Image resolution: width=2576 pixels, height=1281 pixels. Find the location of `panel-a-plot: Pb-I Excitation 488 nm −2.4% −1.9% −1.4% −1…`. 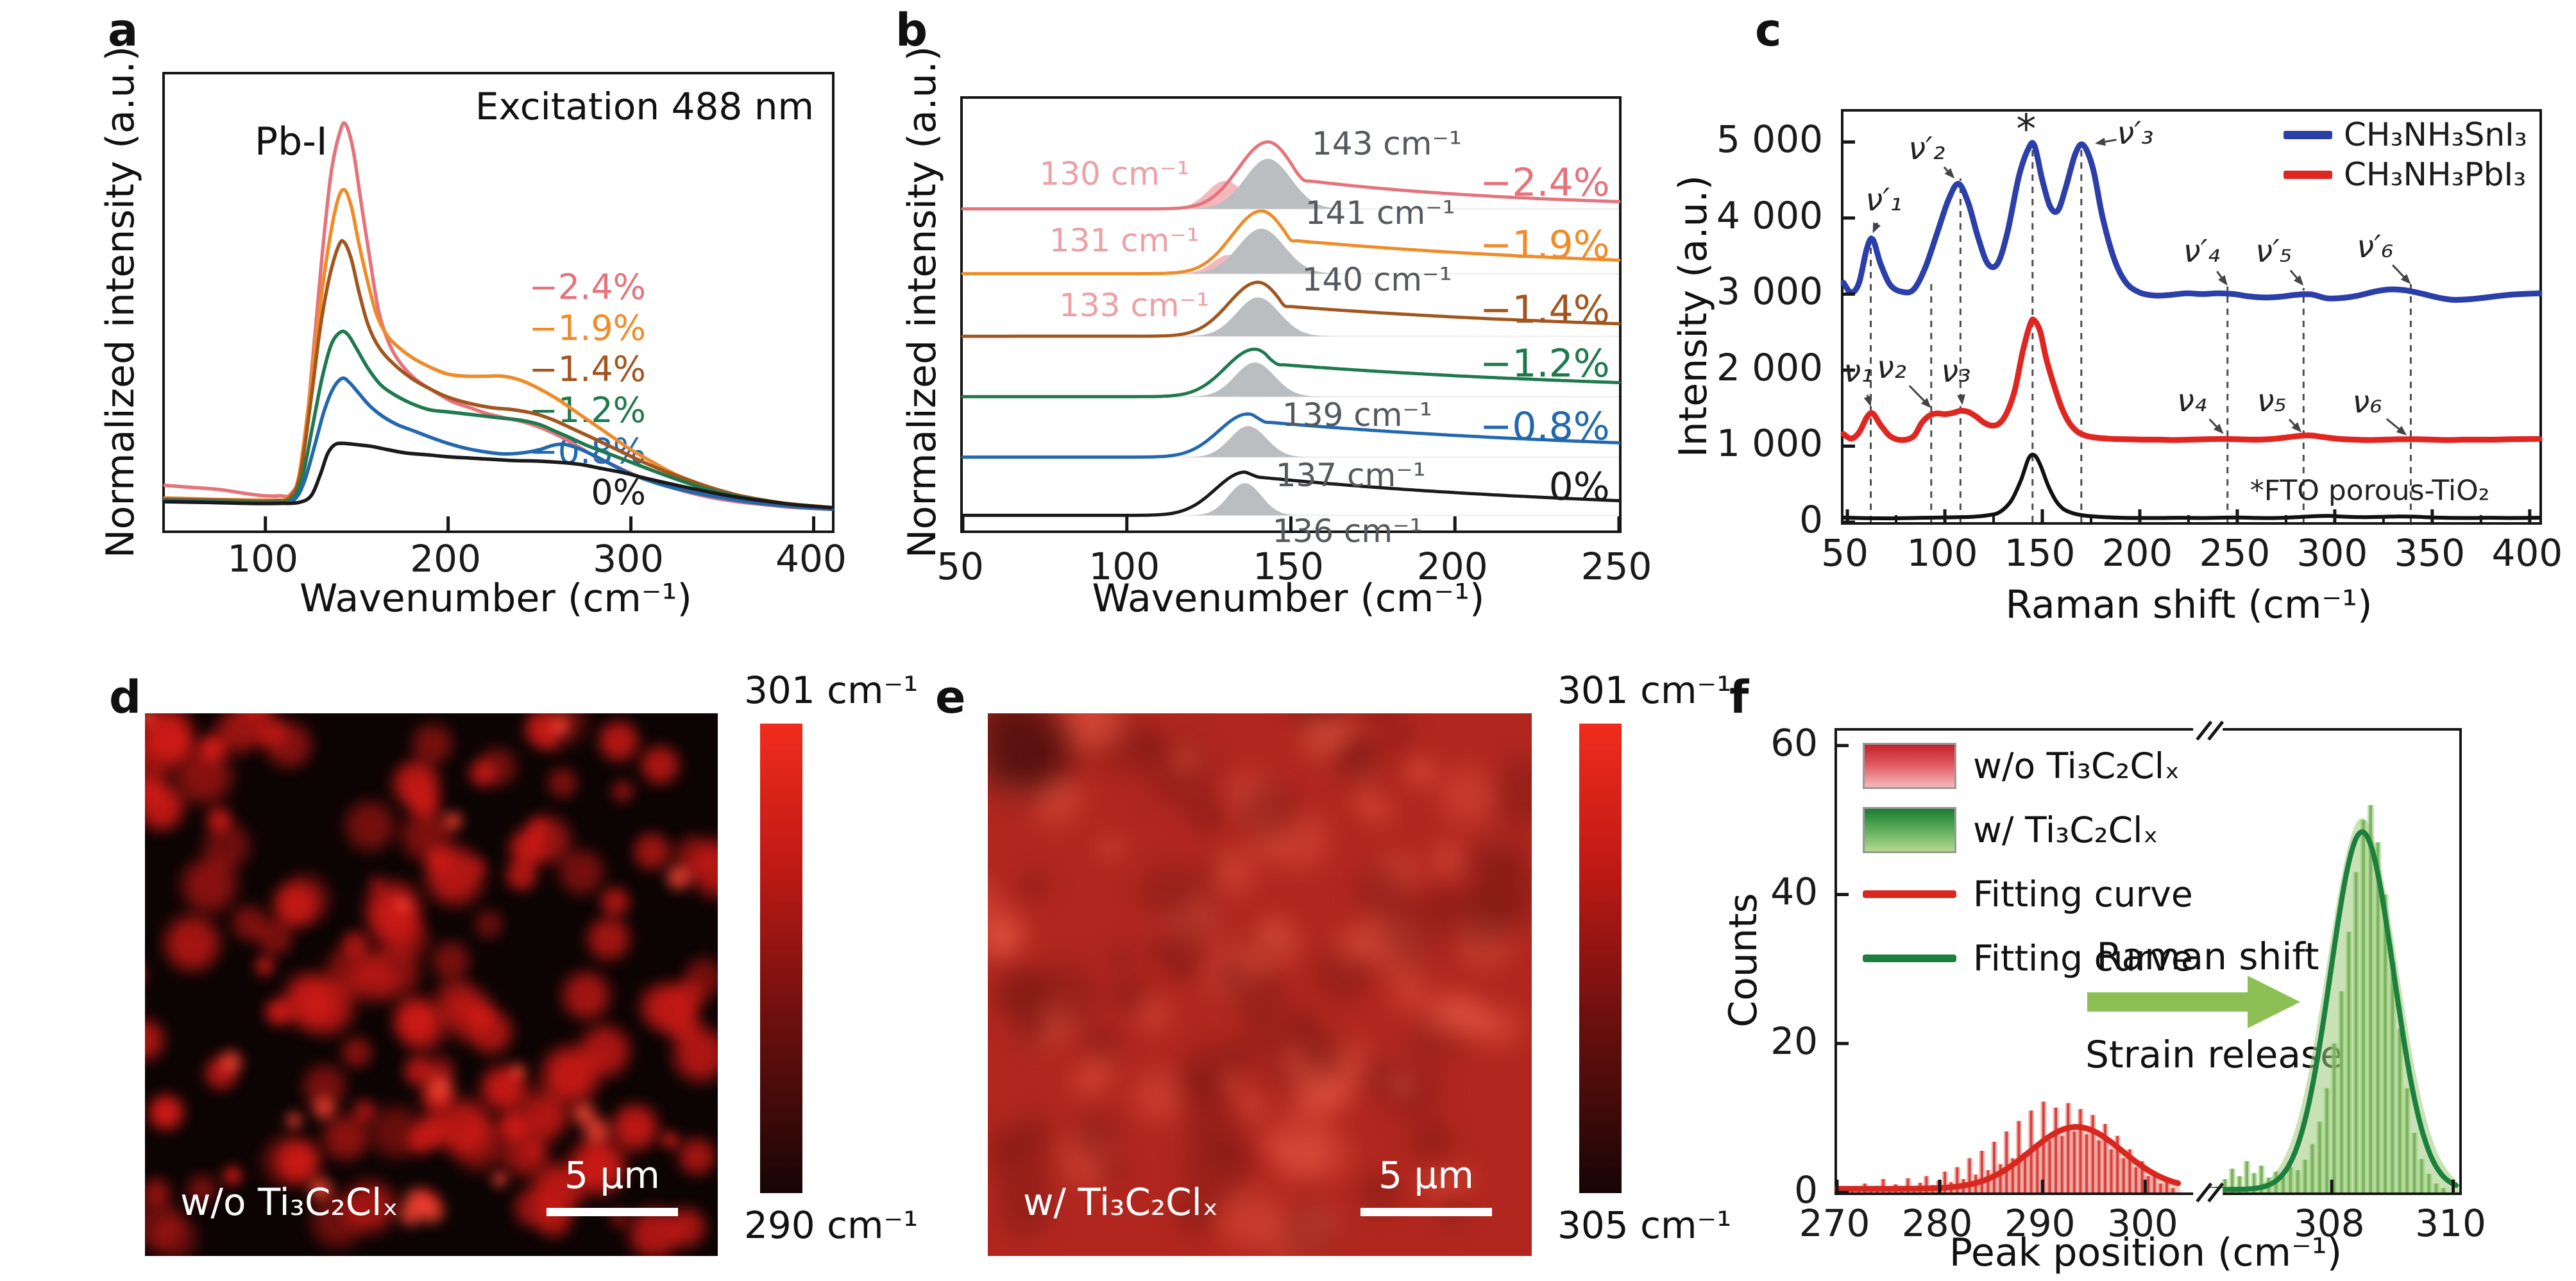

panel-a-plot: Pb-I Excitation 488 nm −2.4% −1.9% −1.4% −1… is located at coordinates (498, 302).